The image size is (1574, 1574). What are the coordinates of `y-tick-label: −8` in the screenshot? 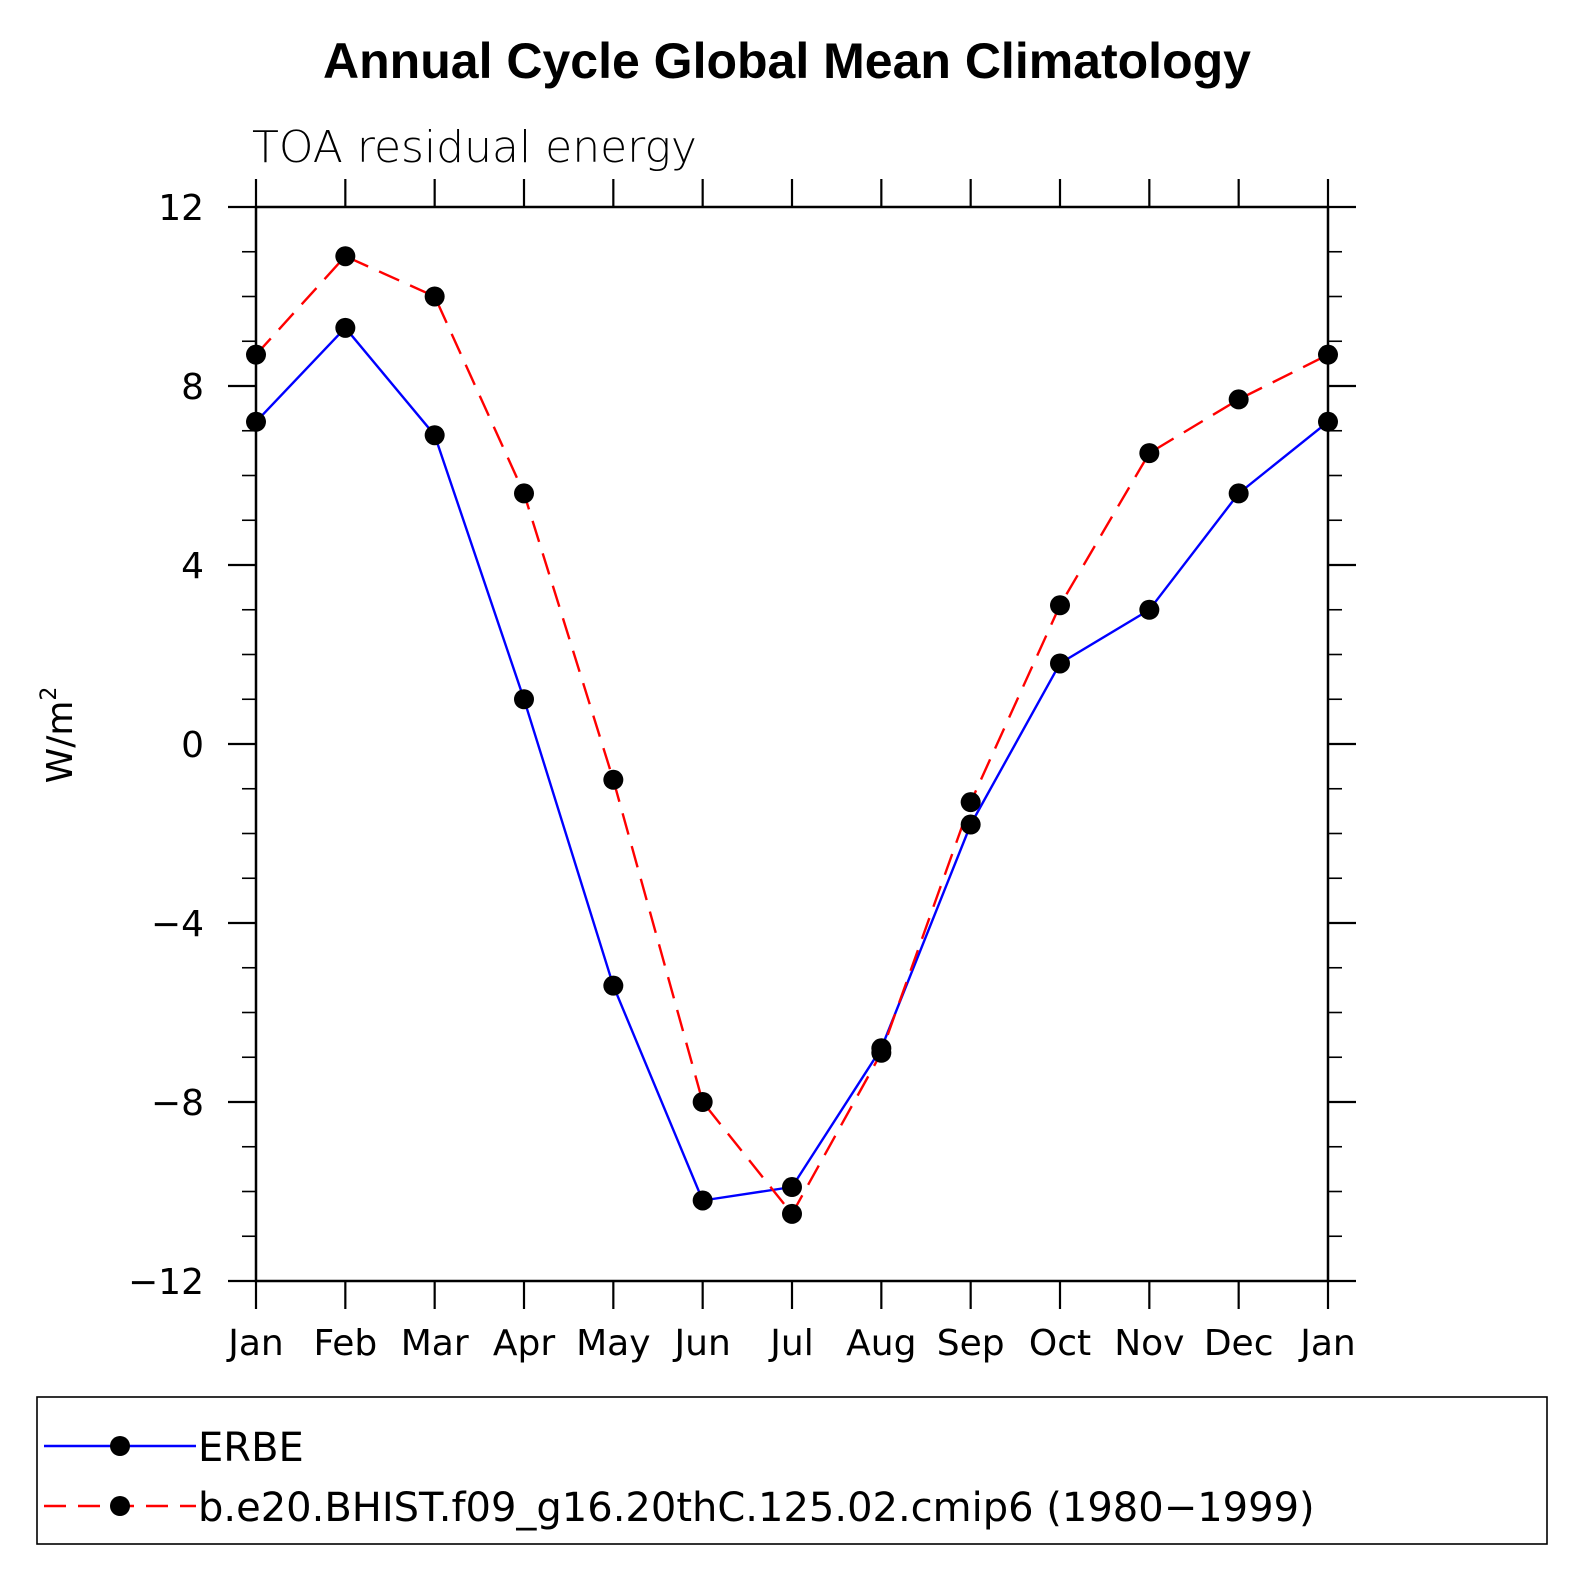 It's located at (177, 1103).